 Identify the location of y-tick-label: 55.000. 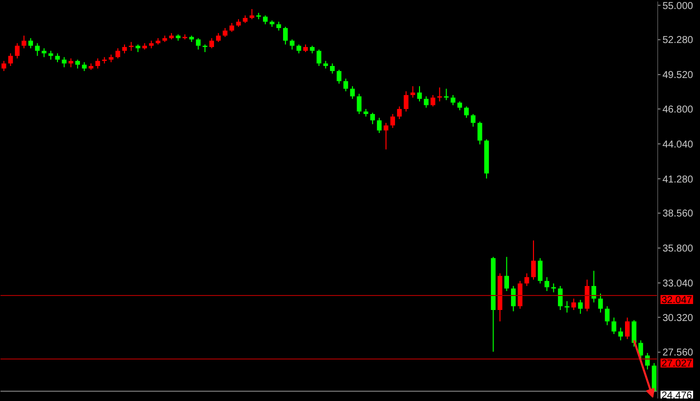
(678, 6).